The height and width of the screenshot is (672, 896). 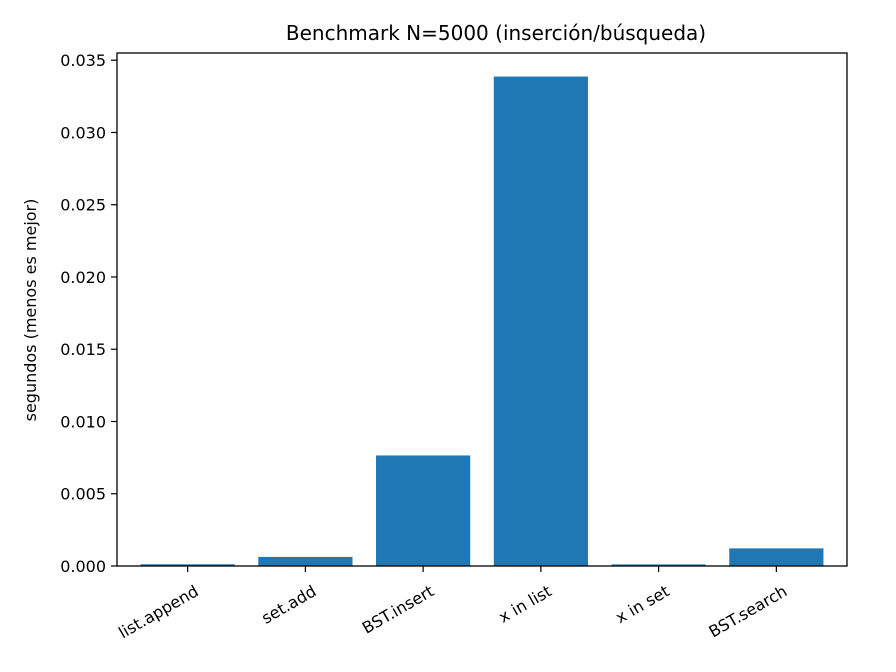 What do you see at coordinates (83, 421) in the screenshot?
I see `y-tick-label: 0.010` at bounding box center [83, 421].